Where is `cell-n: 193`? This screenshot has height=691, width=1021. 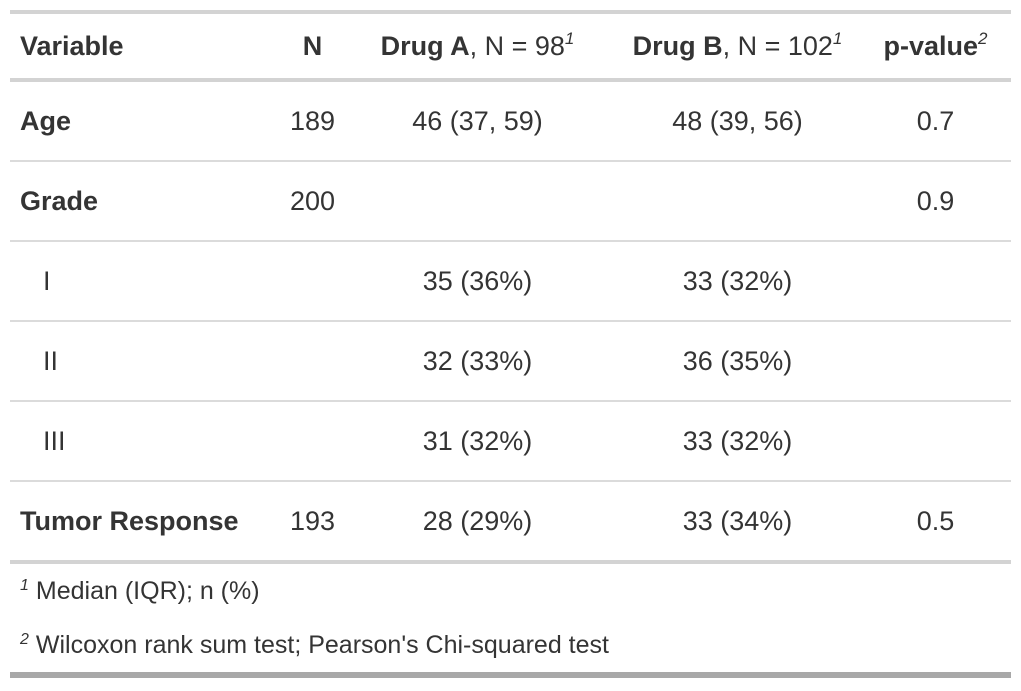
cell-n: 193 is located at coordinates (312, 521).